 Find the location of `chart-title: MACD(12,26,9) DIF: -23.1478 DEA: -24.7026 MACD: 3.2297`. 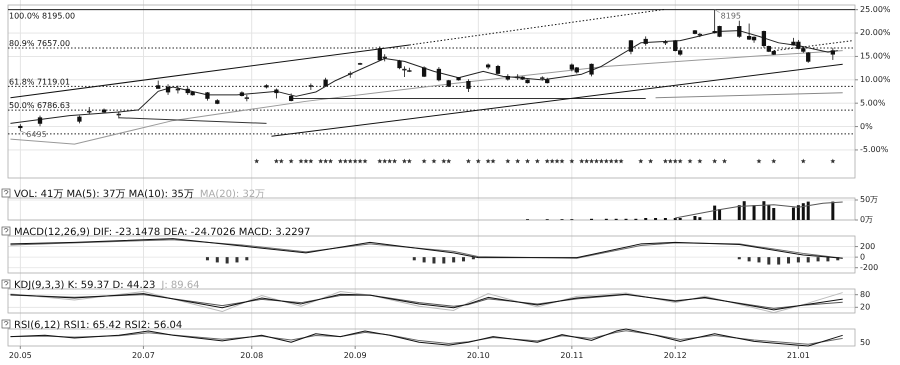

chart-title: MACD(12,26,9) DIF: -23.1478 DEA: -24.7026 MACD: 3.2297 is located at coordinates (162, 232).